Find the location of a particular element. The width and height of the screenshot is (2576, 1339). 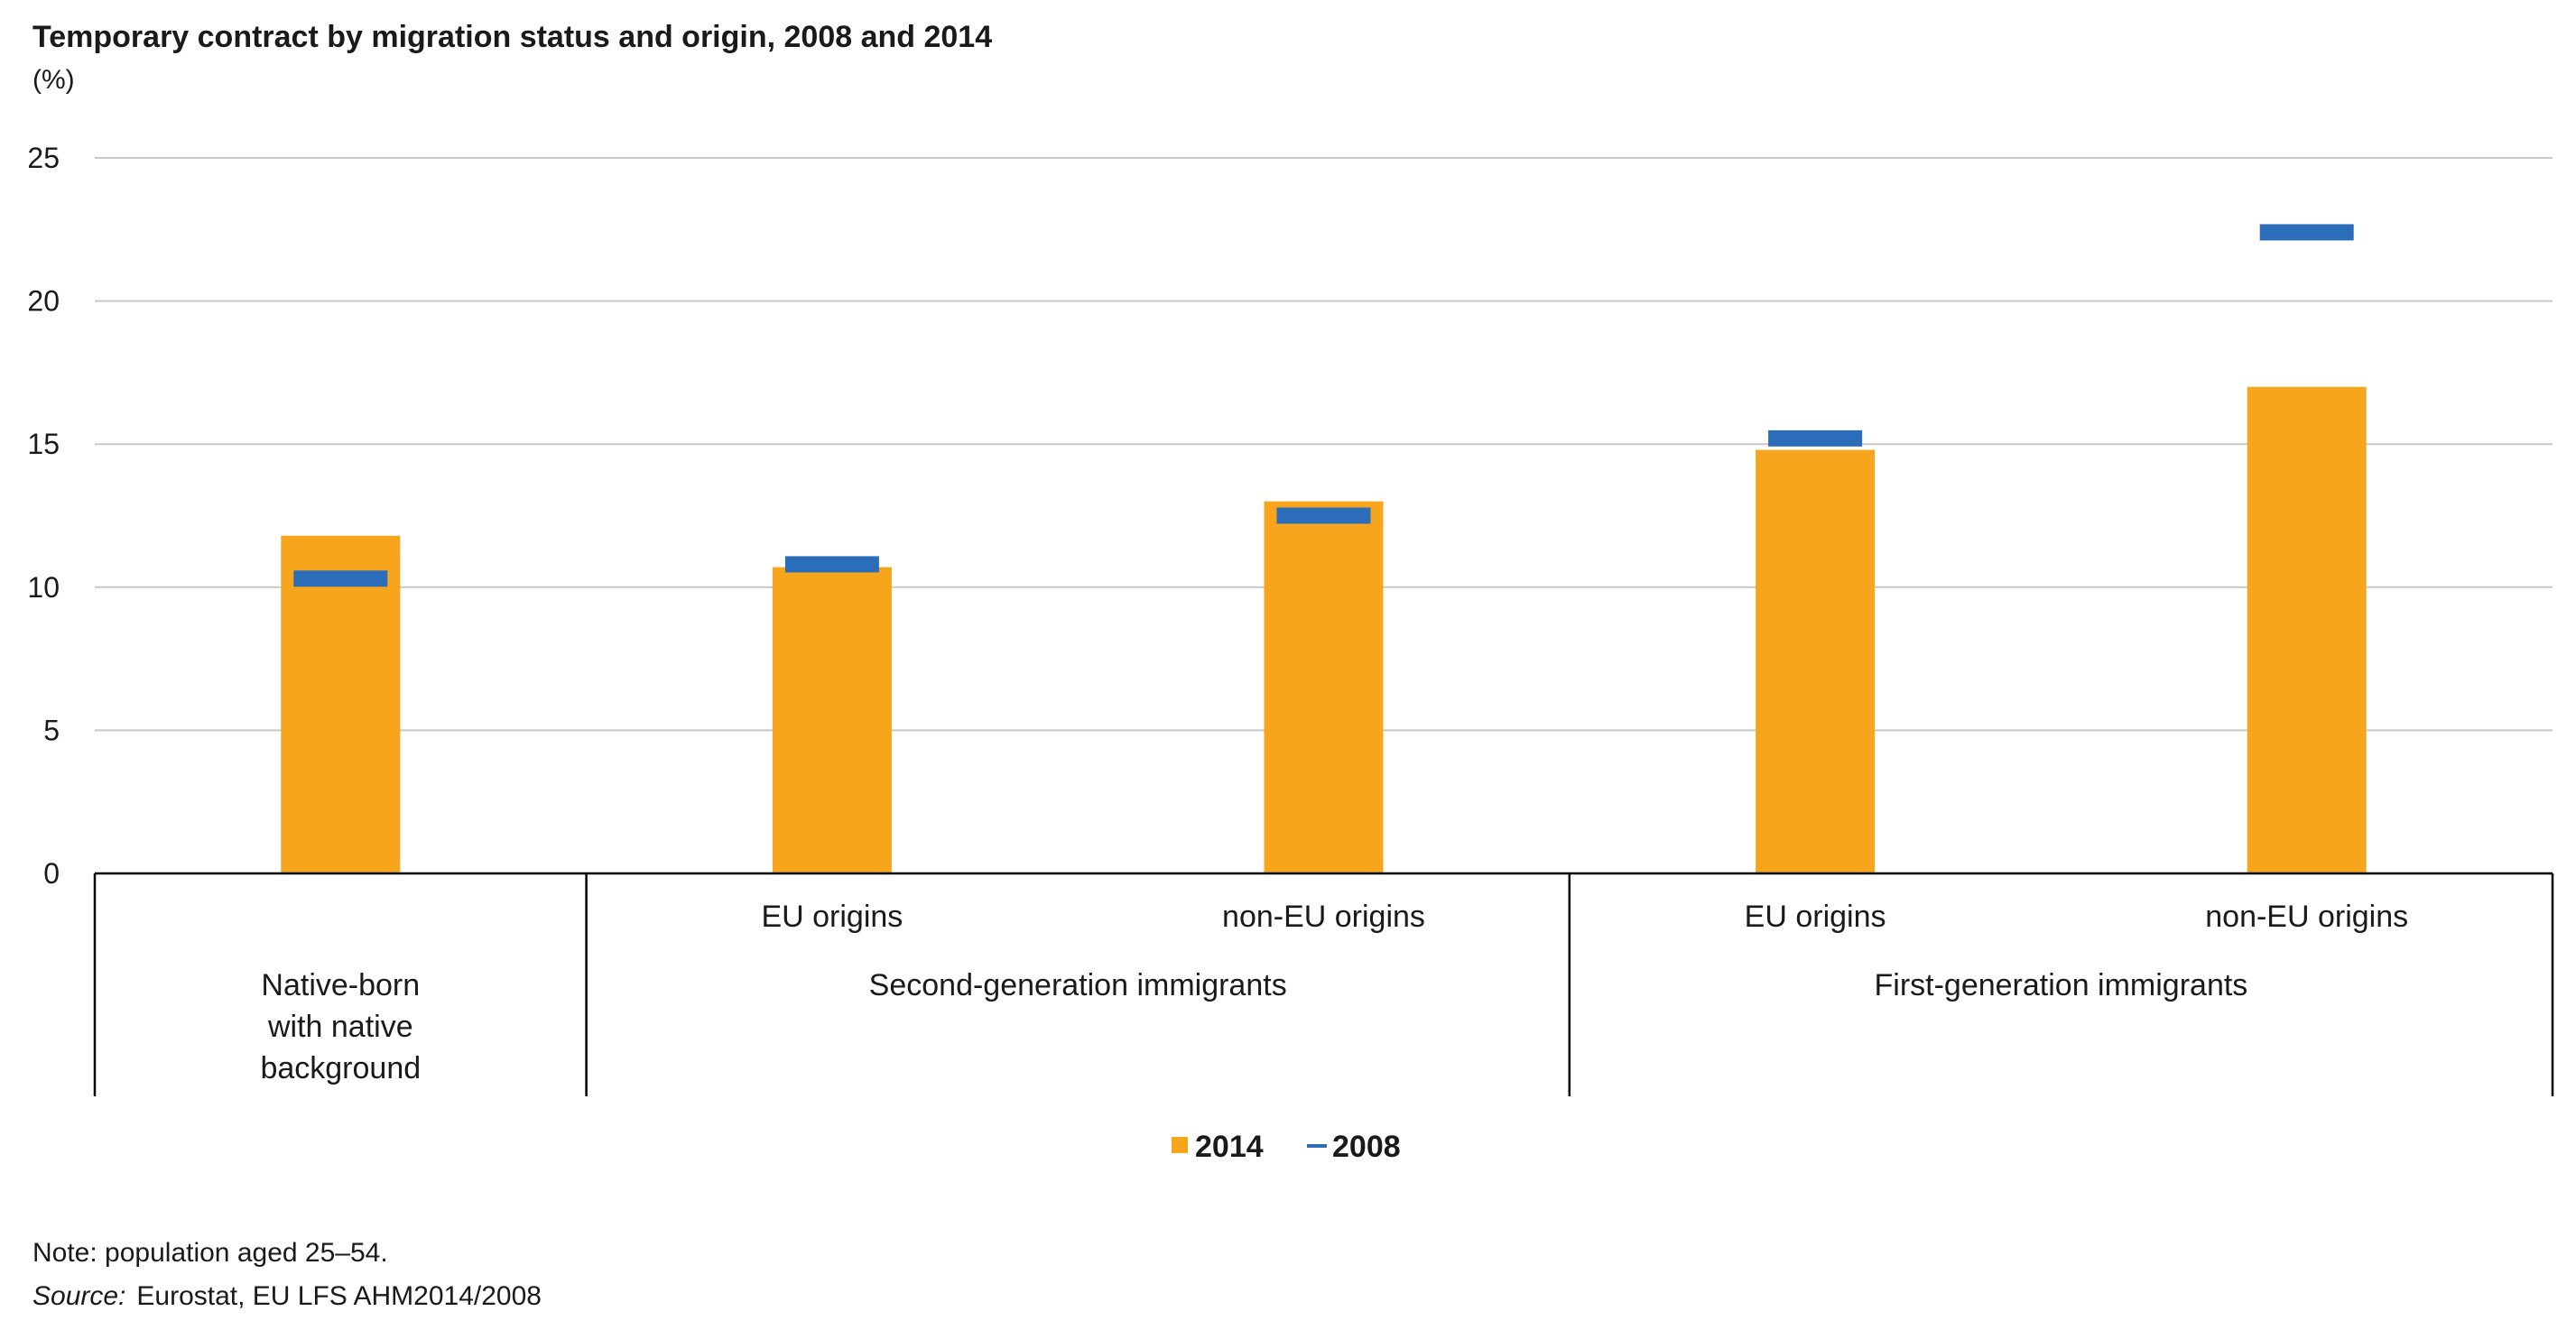

source-label: Source: is located at coordinates (78, 1296).